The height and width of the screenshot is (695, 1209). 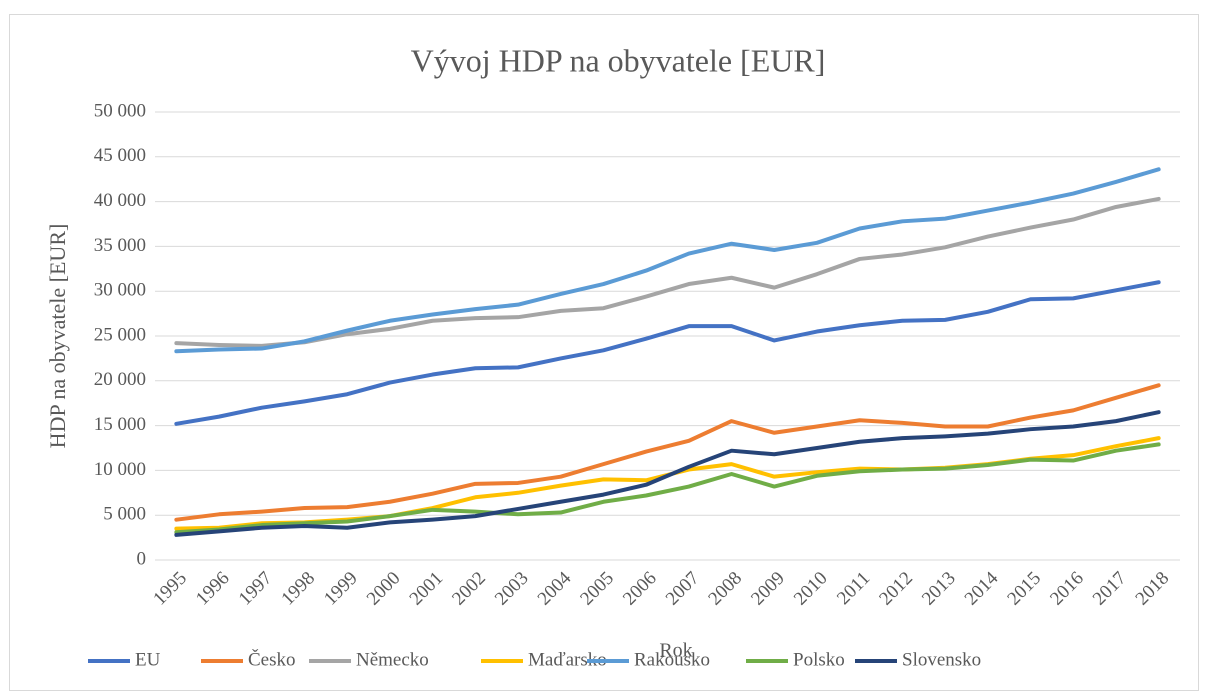 I want to click on y-tick-label: 25 000, so click(x=120, y=334).